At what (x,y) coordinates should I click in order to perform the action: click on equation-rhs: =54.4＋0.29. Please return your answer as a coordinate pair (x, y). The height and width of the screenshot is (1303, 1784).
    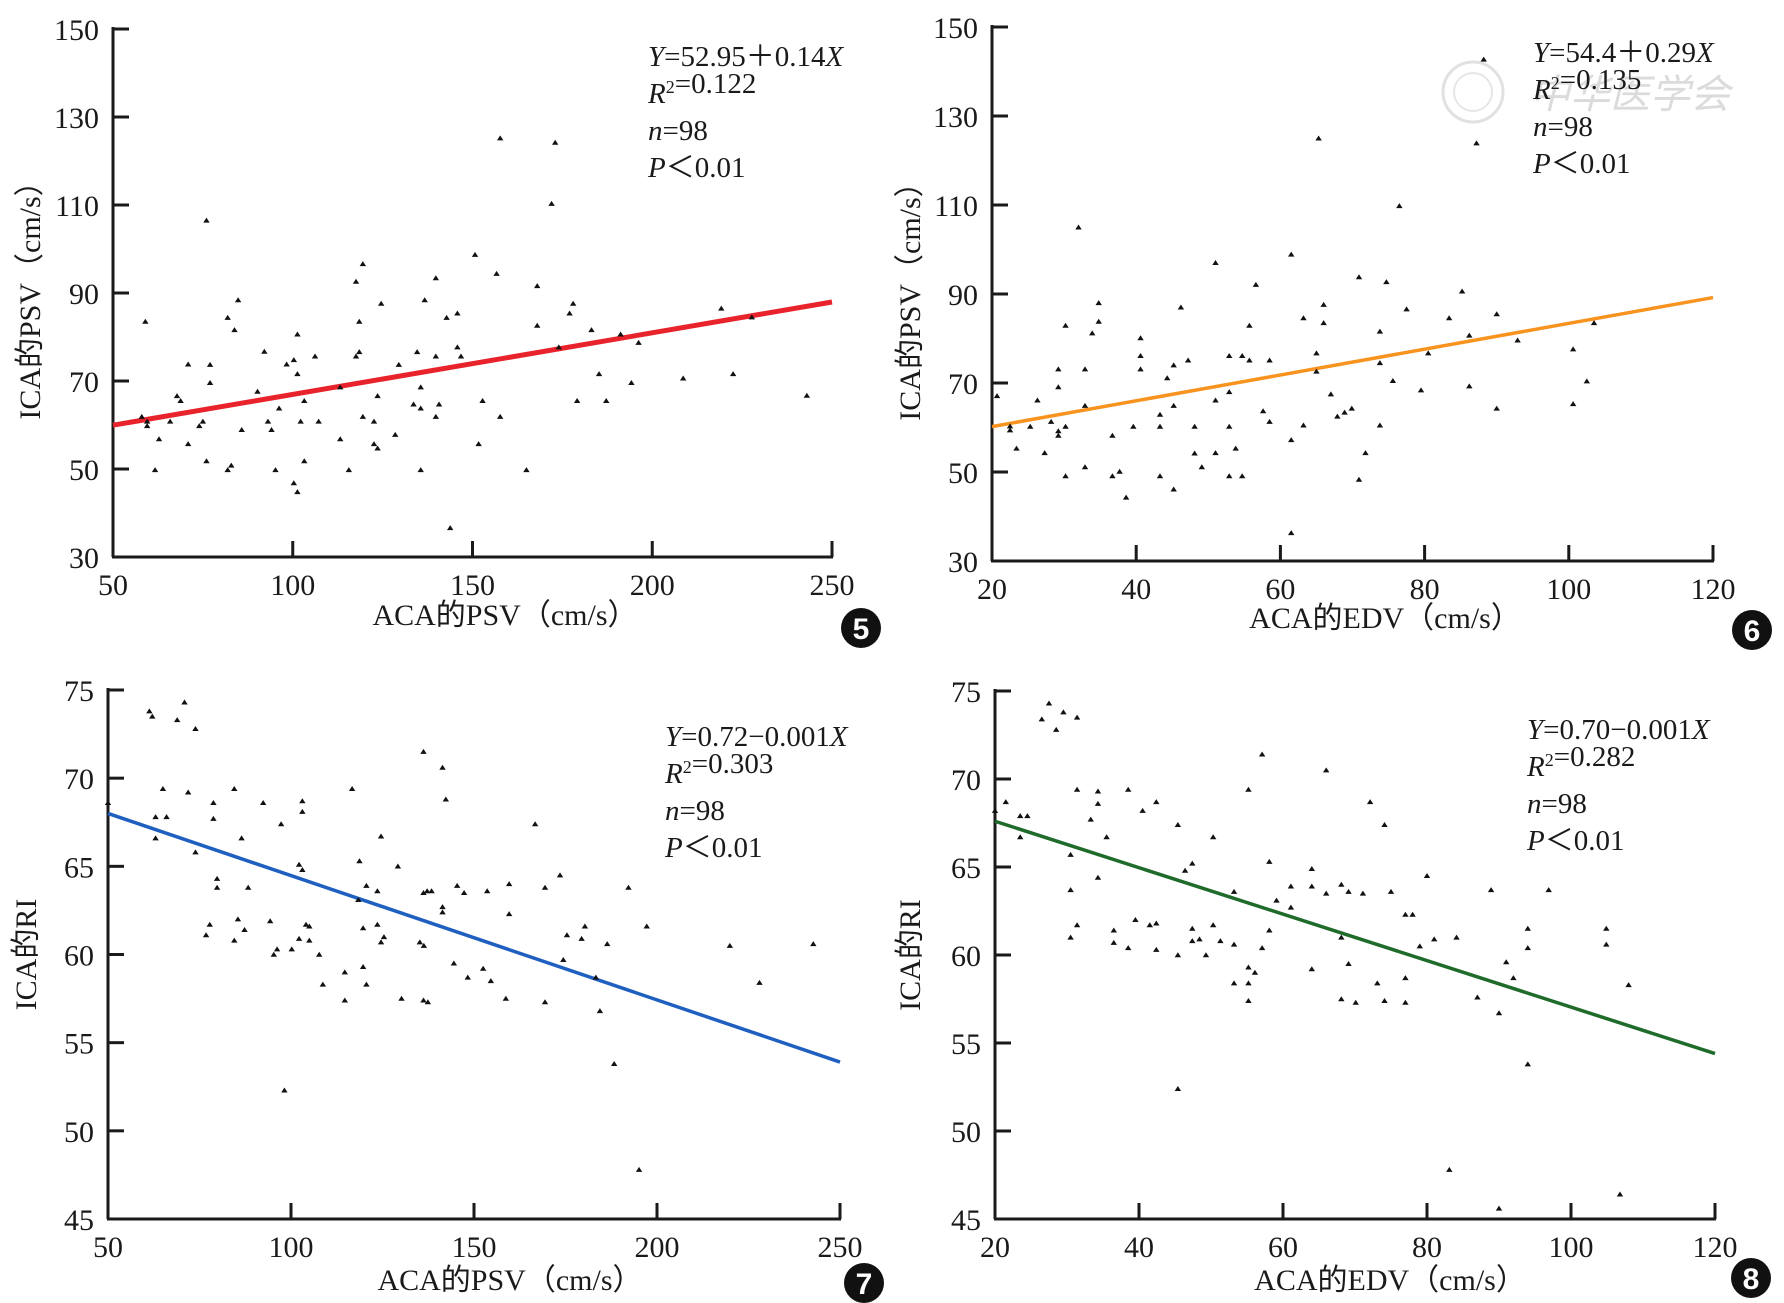
    Looking at the image, I should click on (1622, 53).